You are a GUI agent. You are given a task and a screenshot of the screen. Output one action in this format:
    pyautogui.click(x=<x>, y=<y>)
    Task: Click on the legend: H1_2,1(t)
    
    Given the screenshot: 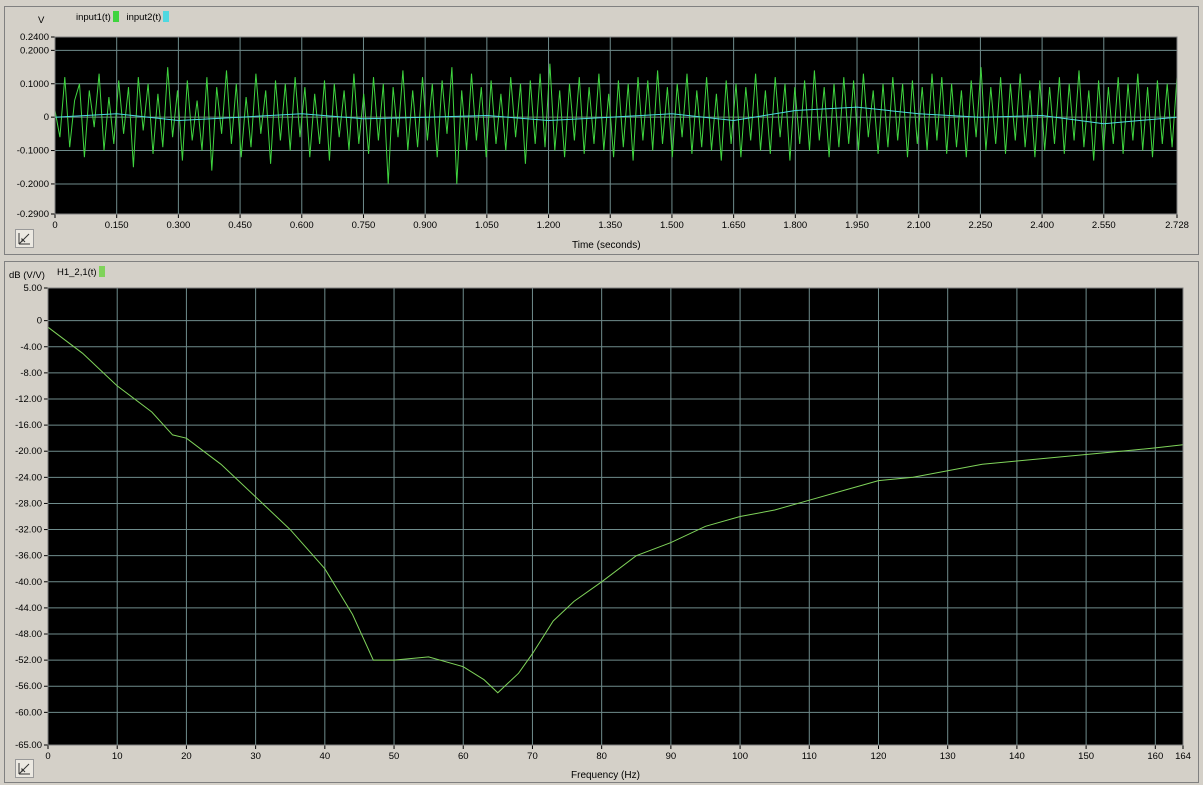 What is the action you would take?
    pyautogui.click(x=83, y=272)
    